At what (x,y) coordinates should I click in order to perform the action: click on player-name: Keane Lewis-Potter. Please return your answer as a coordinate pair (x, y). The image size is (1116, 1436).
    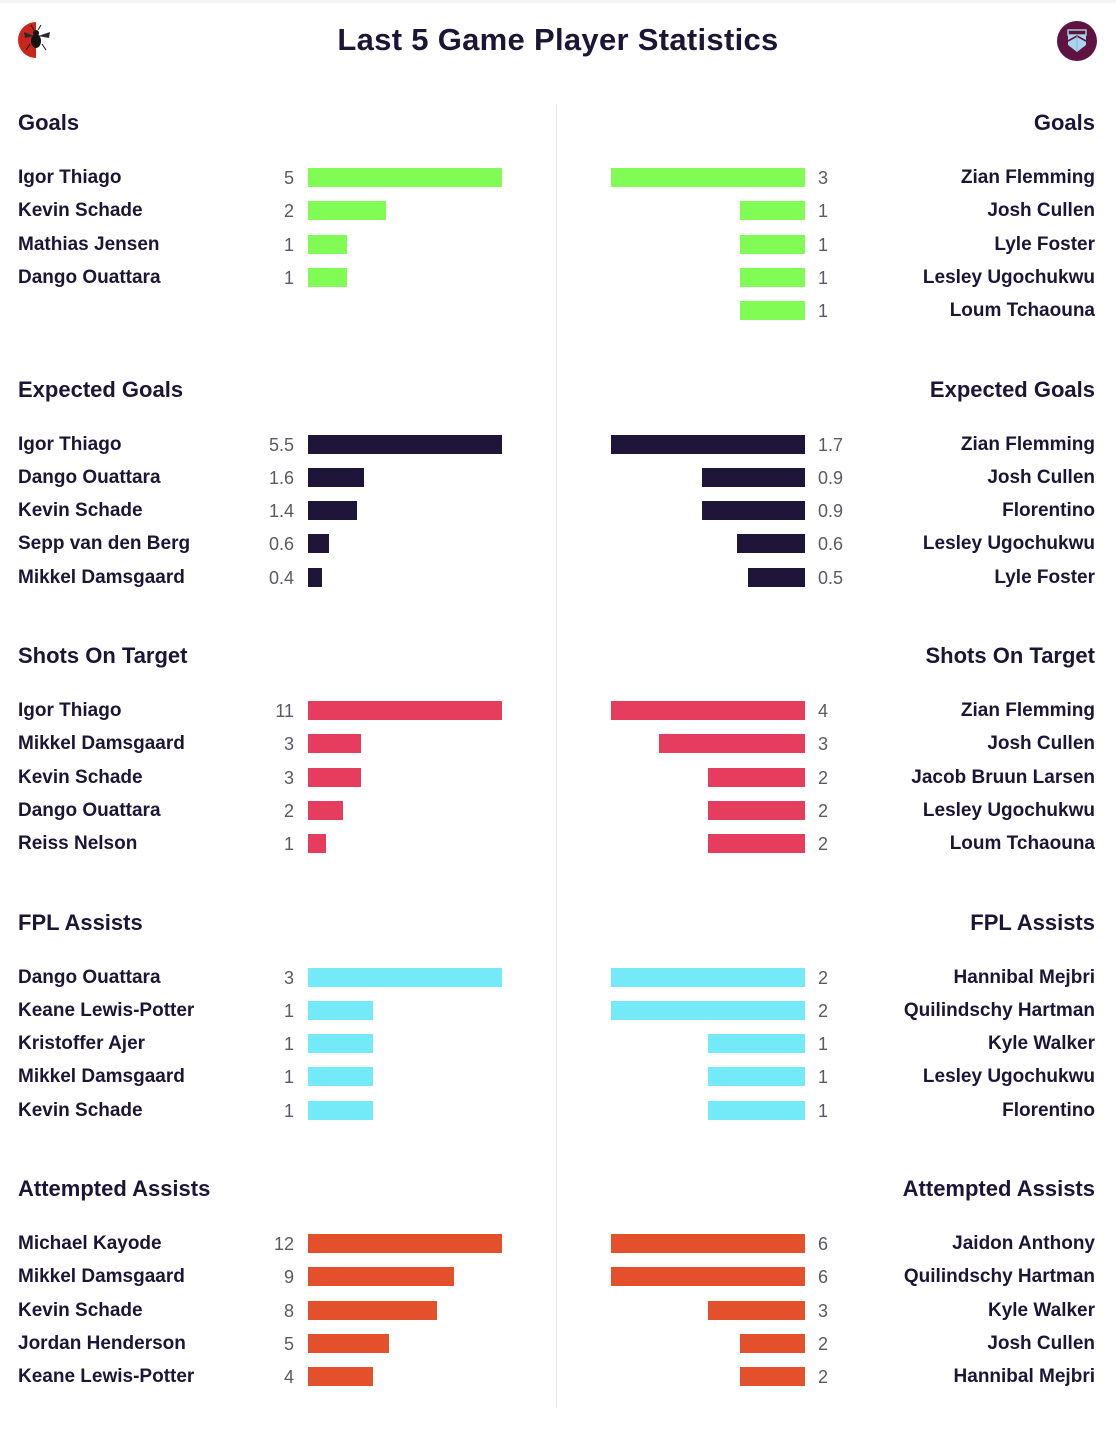
    Looking at the image, I should click on (106, 1377).